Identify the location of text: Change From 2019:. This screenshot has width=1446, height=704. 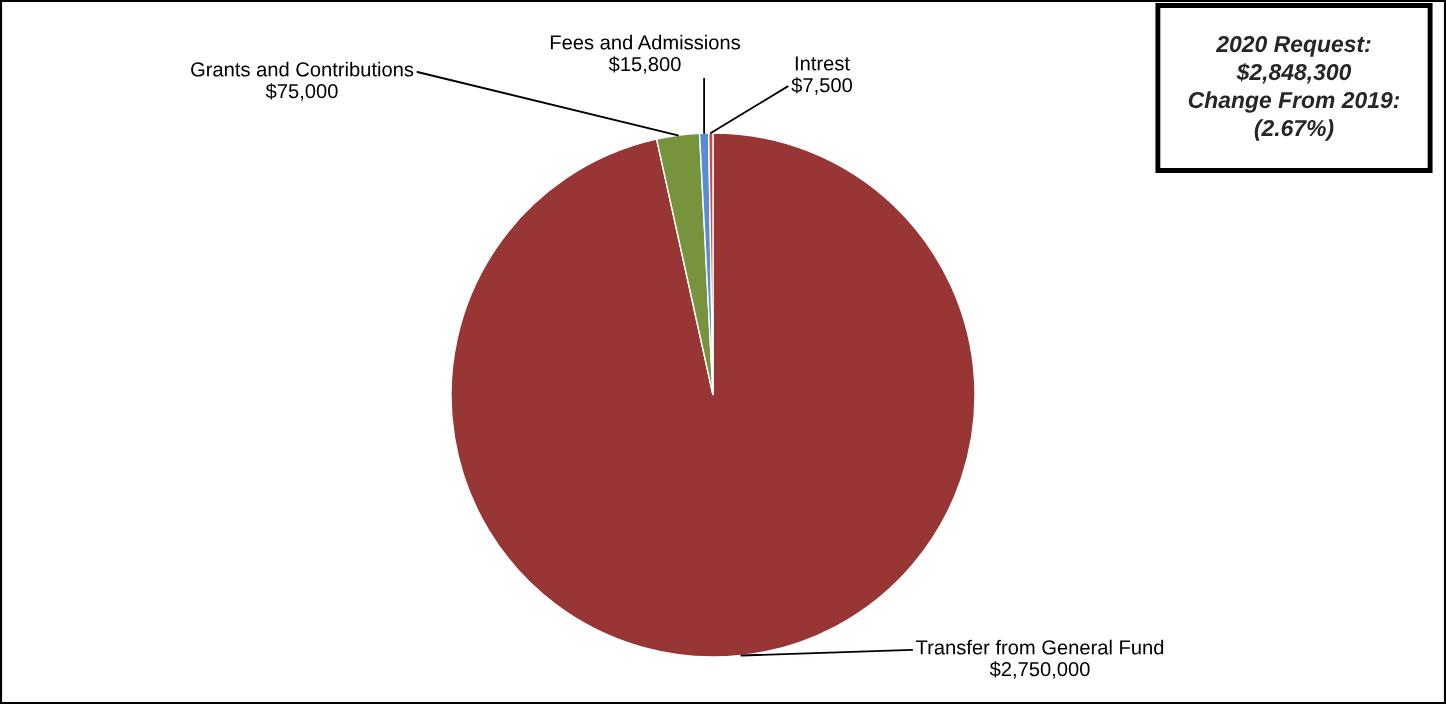
(1294, 102).